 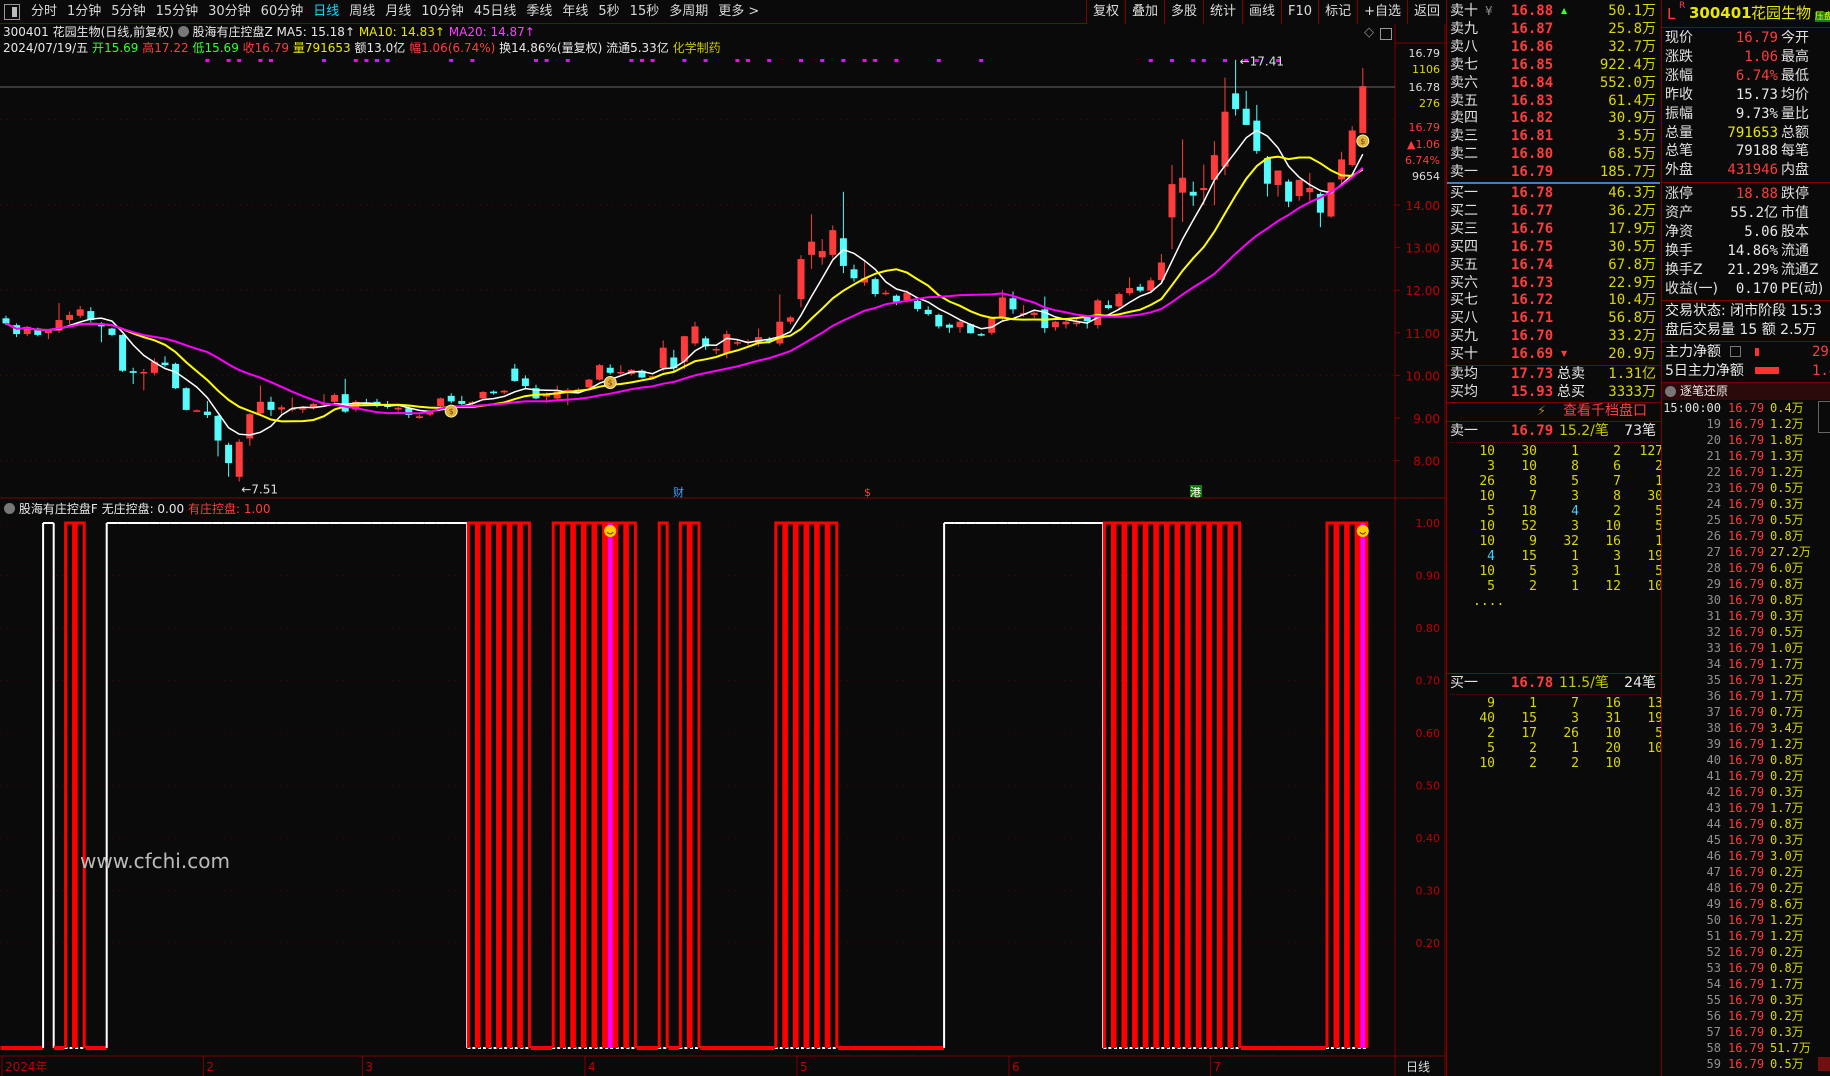 I want to click on toolbar-button: 复权, so click(x=1105, y=12).